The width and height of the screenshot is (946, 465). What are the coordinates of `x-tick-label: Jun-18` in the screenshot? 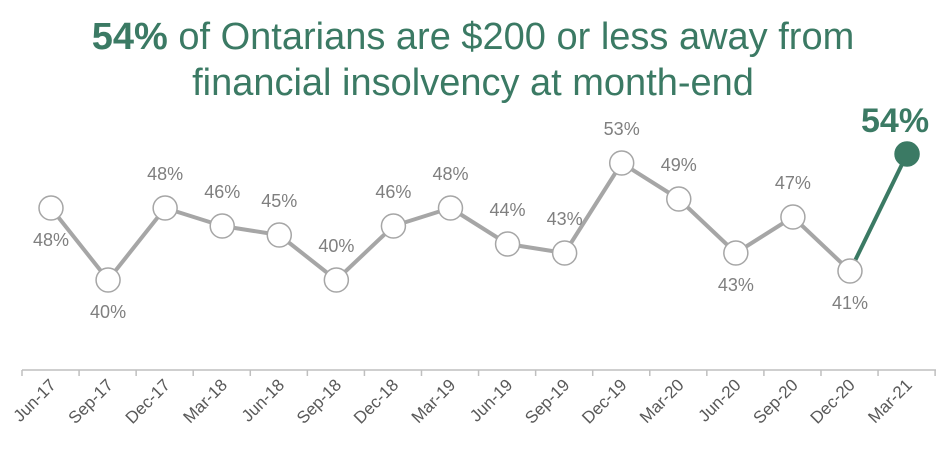 It's located at (263, 400).